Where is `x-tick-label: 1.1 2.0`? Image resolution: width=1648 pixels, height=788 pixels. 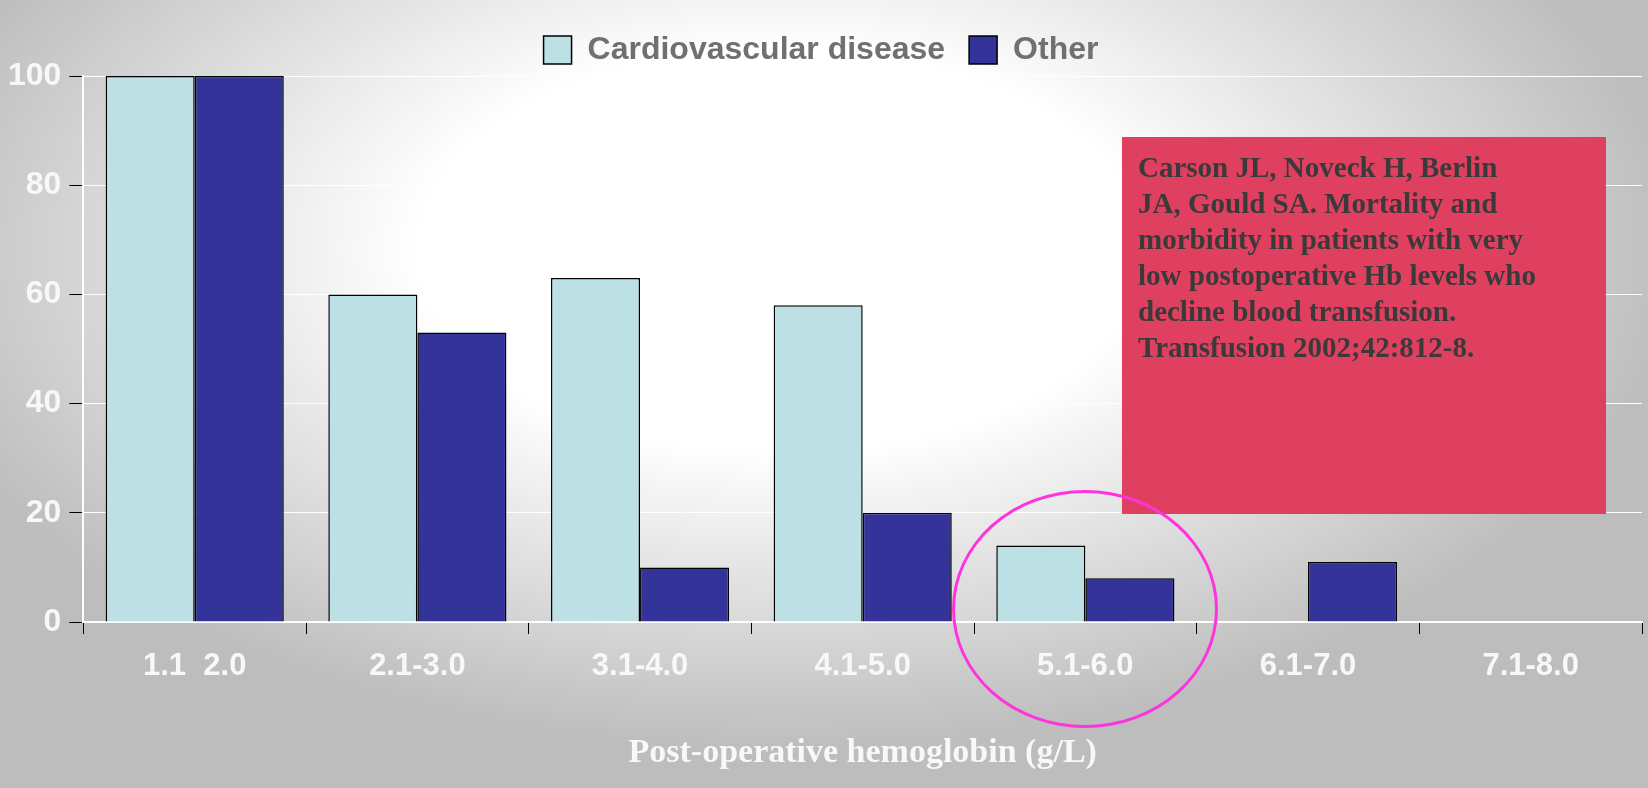
x-tick-label: 1.1 2.0 is located at coordinates (195, 665).